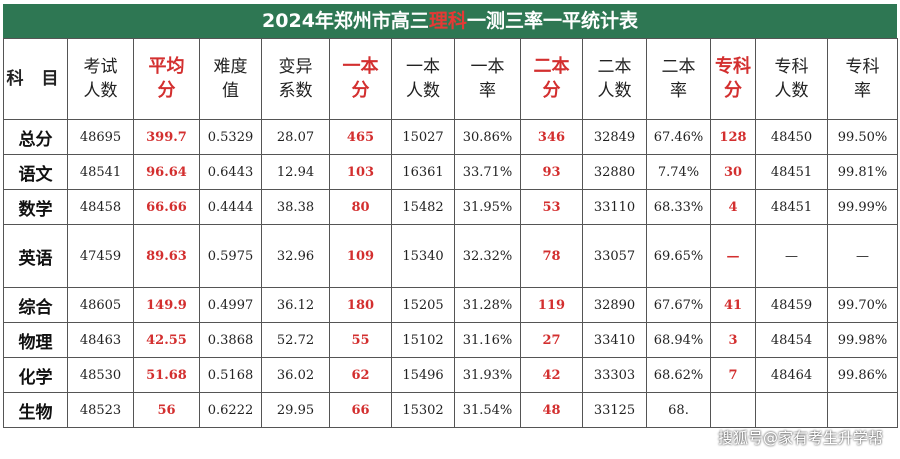  Describe the element at coordinates (100, 79) in the screenshot. I see `header-cell: 考试 人数` at that location.